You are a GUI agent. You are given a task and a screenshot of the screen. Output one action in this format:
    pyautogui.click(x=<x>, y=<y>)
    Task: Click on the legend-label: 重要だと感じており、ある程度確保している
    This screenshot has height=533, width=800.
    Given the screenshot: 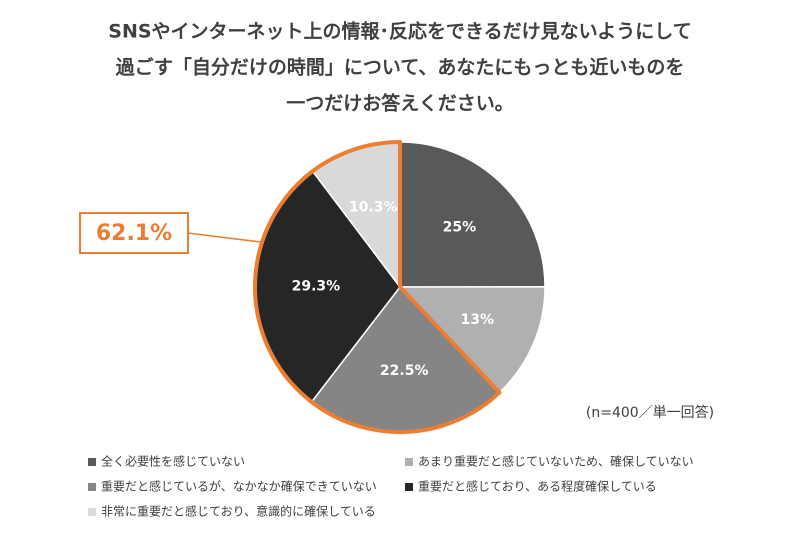 What is the action you would take?
    pyautogui.click(x=537, y=486)
    